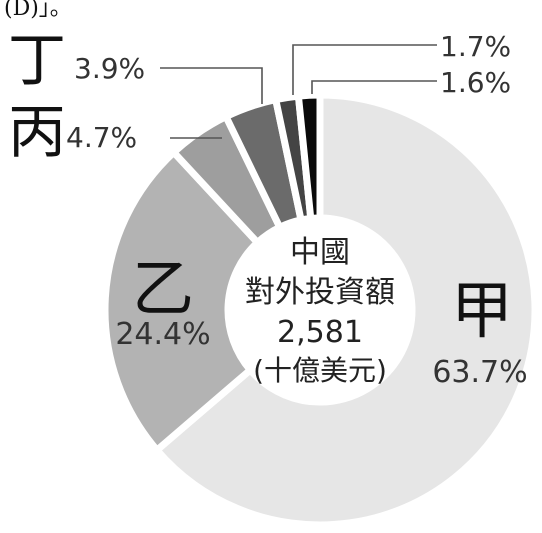 This screenshot has height=533, width=542. I want to click on center-line-2: 對外投資額, so click(320, 292).